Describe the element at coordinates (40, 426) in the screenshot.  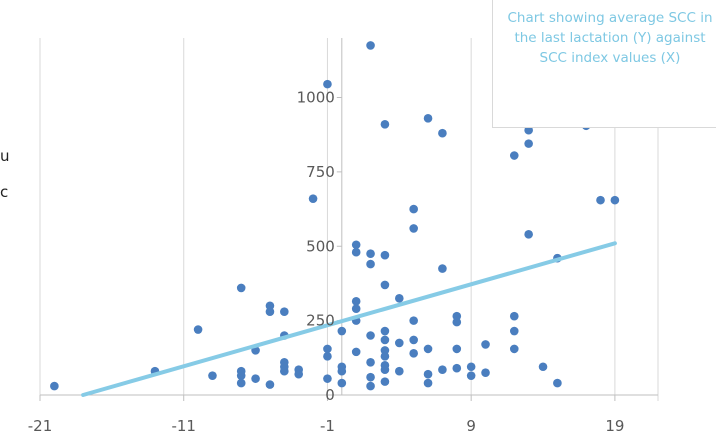
I see `x-tick-label--21: -21` at that location.